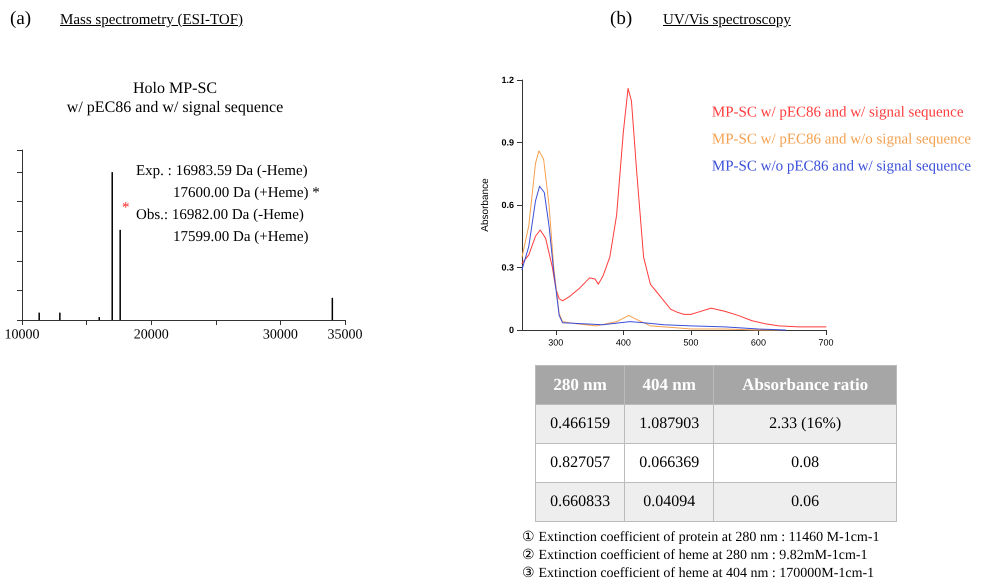 The image size is (981, 585). What do you see at coordinates (580, 385) in the screenshot?
I see `text: 280 nm` at bounding box center [580, 385].